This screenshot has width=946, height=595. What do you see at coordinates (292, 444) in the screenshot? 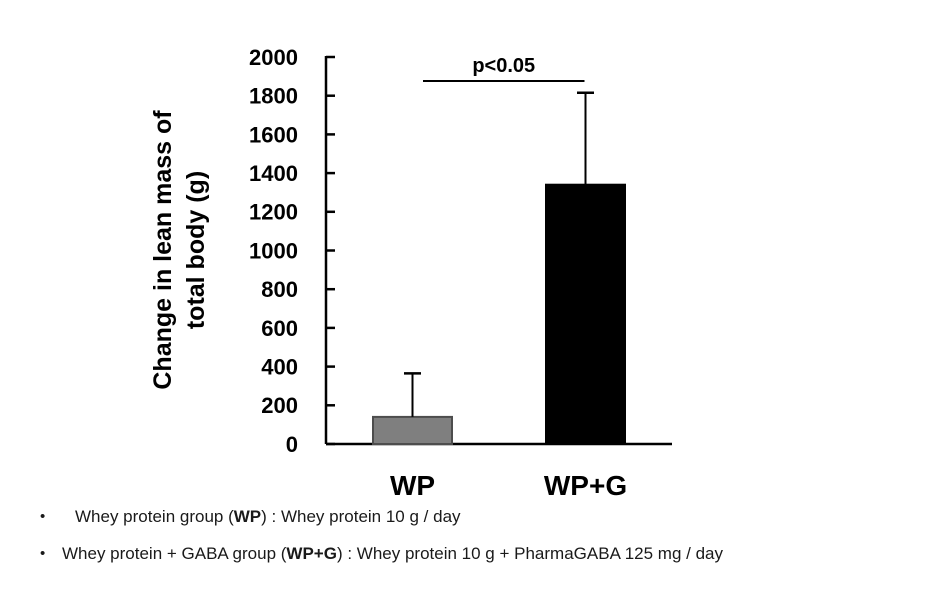
I see `y-tick-label: 0` at bounding box center [292, 444].